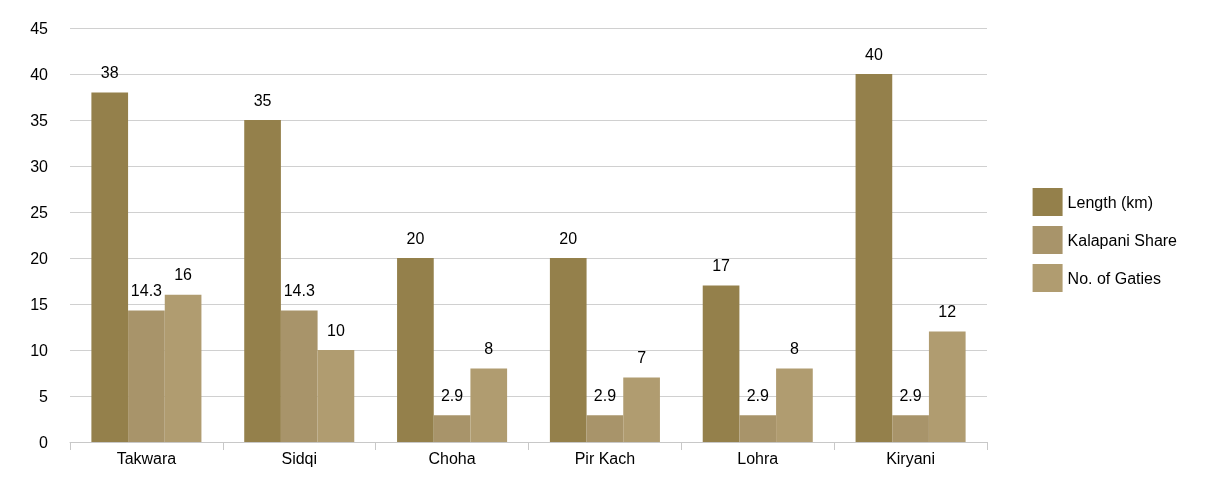  What do you see at coordinates (911, 458) in the screenshot?
I see `x-tick-label: Kiryani` at bounding box center [911, 458].